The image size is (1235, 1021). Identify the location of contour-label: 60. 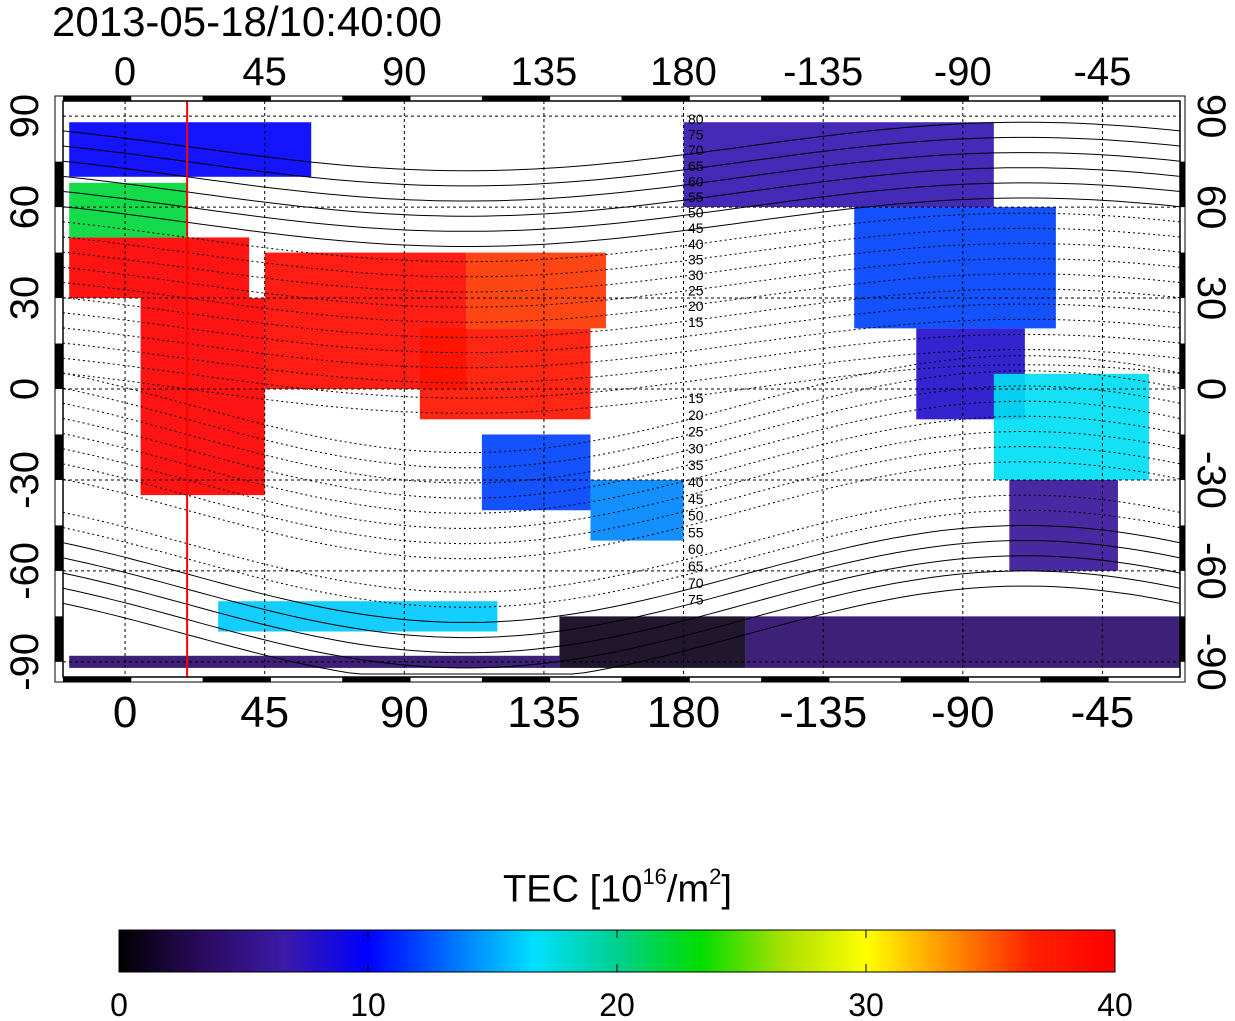
(696, 549).